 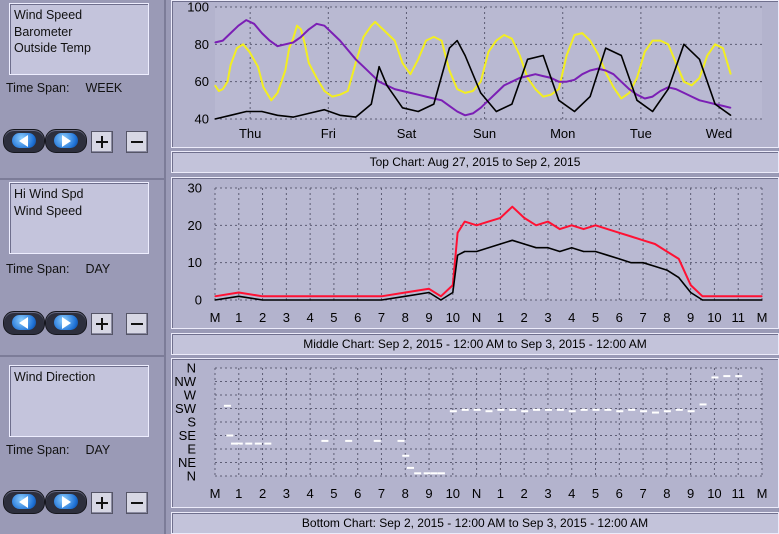 What do you see at coordinates (137, 142) in the screenshot?
I see `top-zoom-out-button` at bounding box center [137, 142].